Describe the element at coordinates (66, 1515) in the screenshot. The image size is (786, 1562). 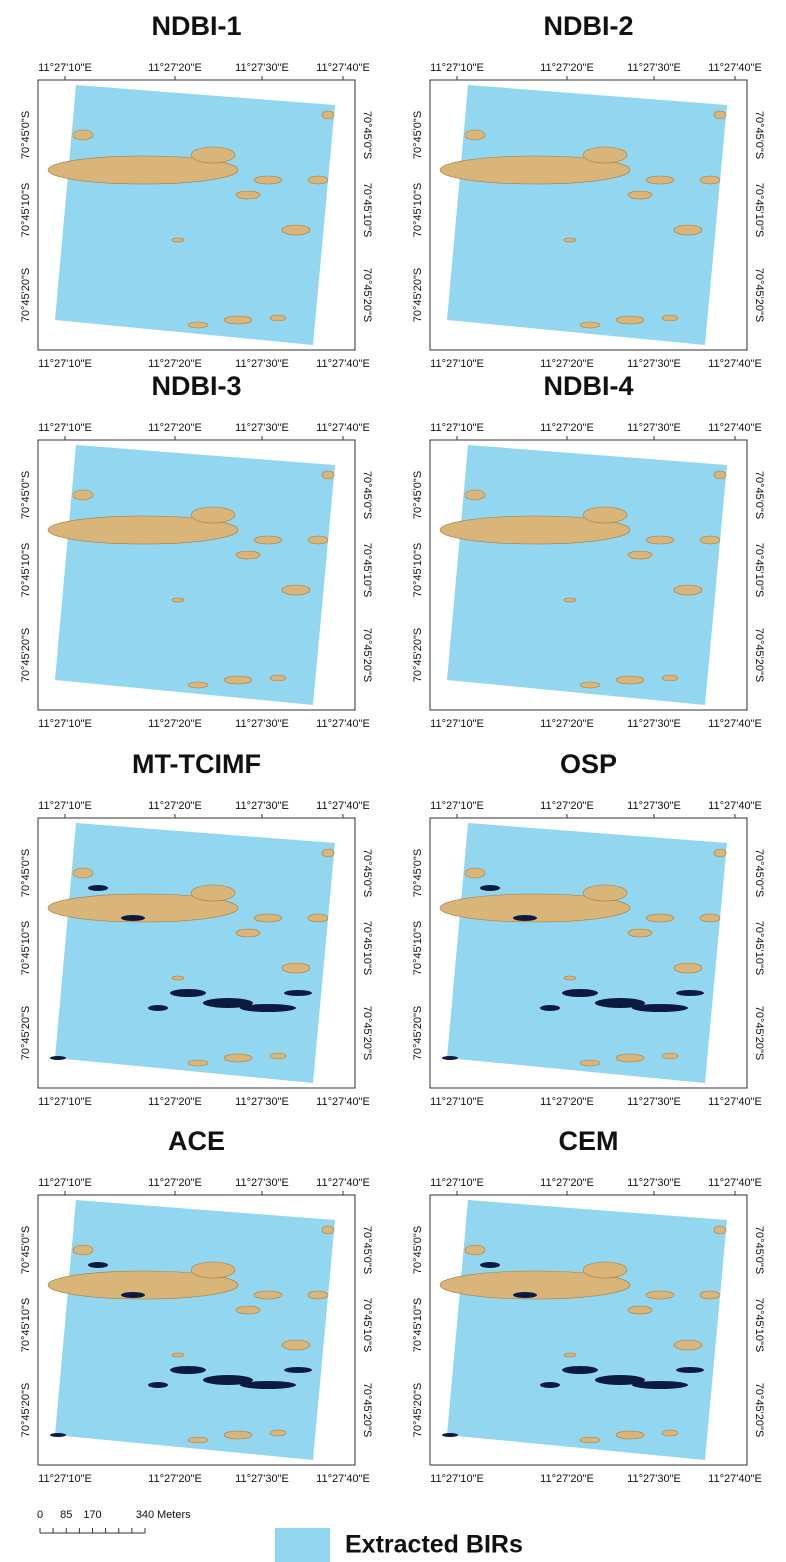
I see `scale-label: 85` at that location.